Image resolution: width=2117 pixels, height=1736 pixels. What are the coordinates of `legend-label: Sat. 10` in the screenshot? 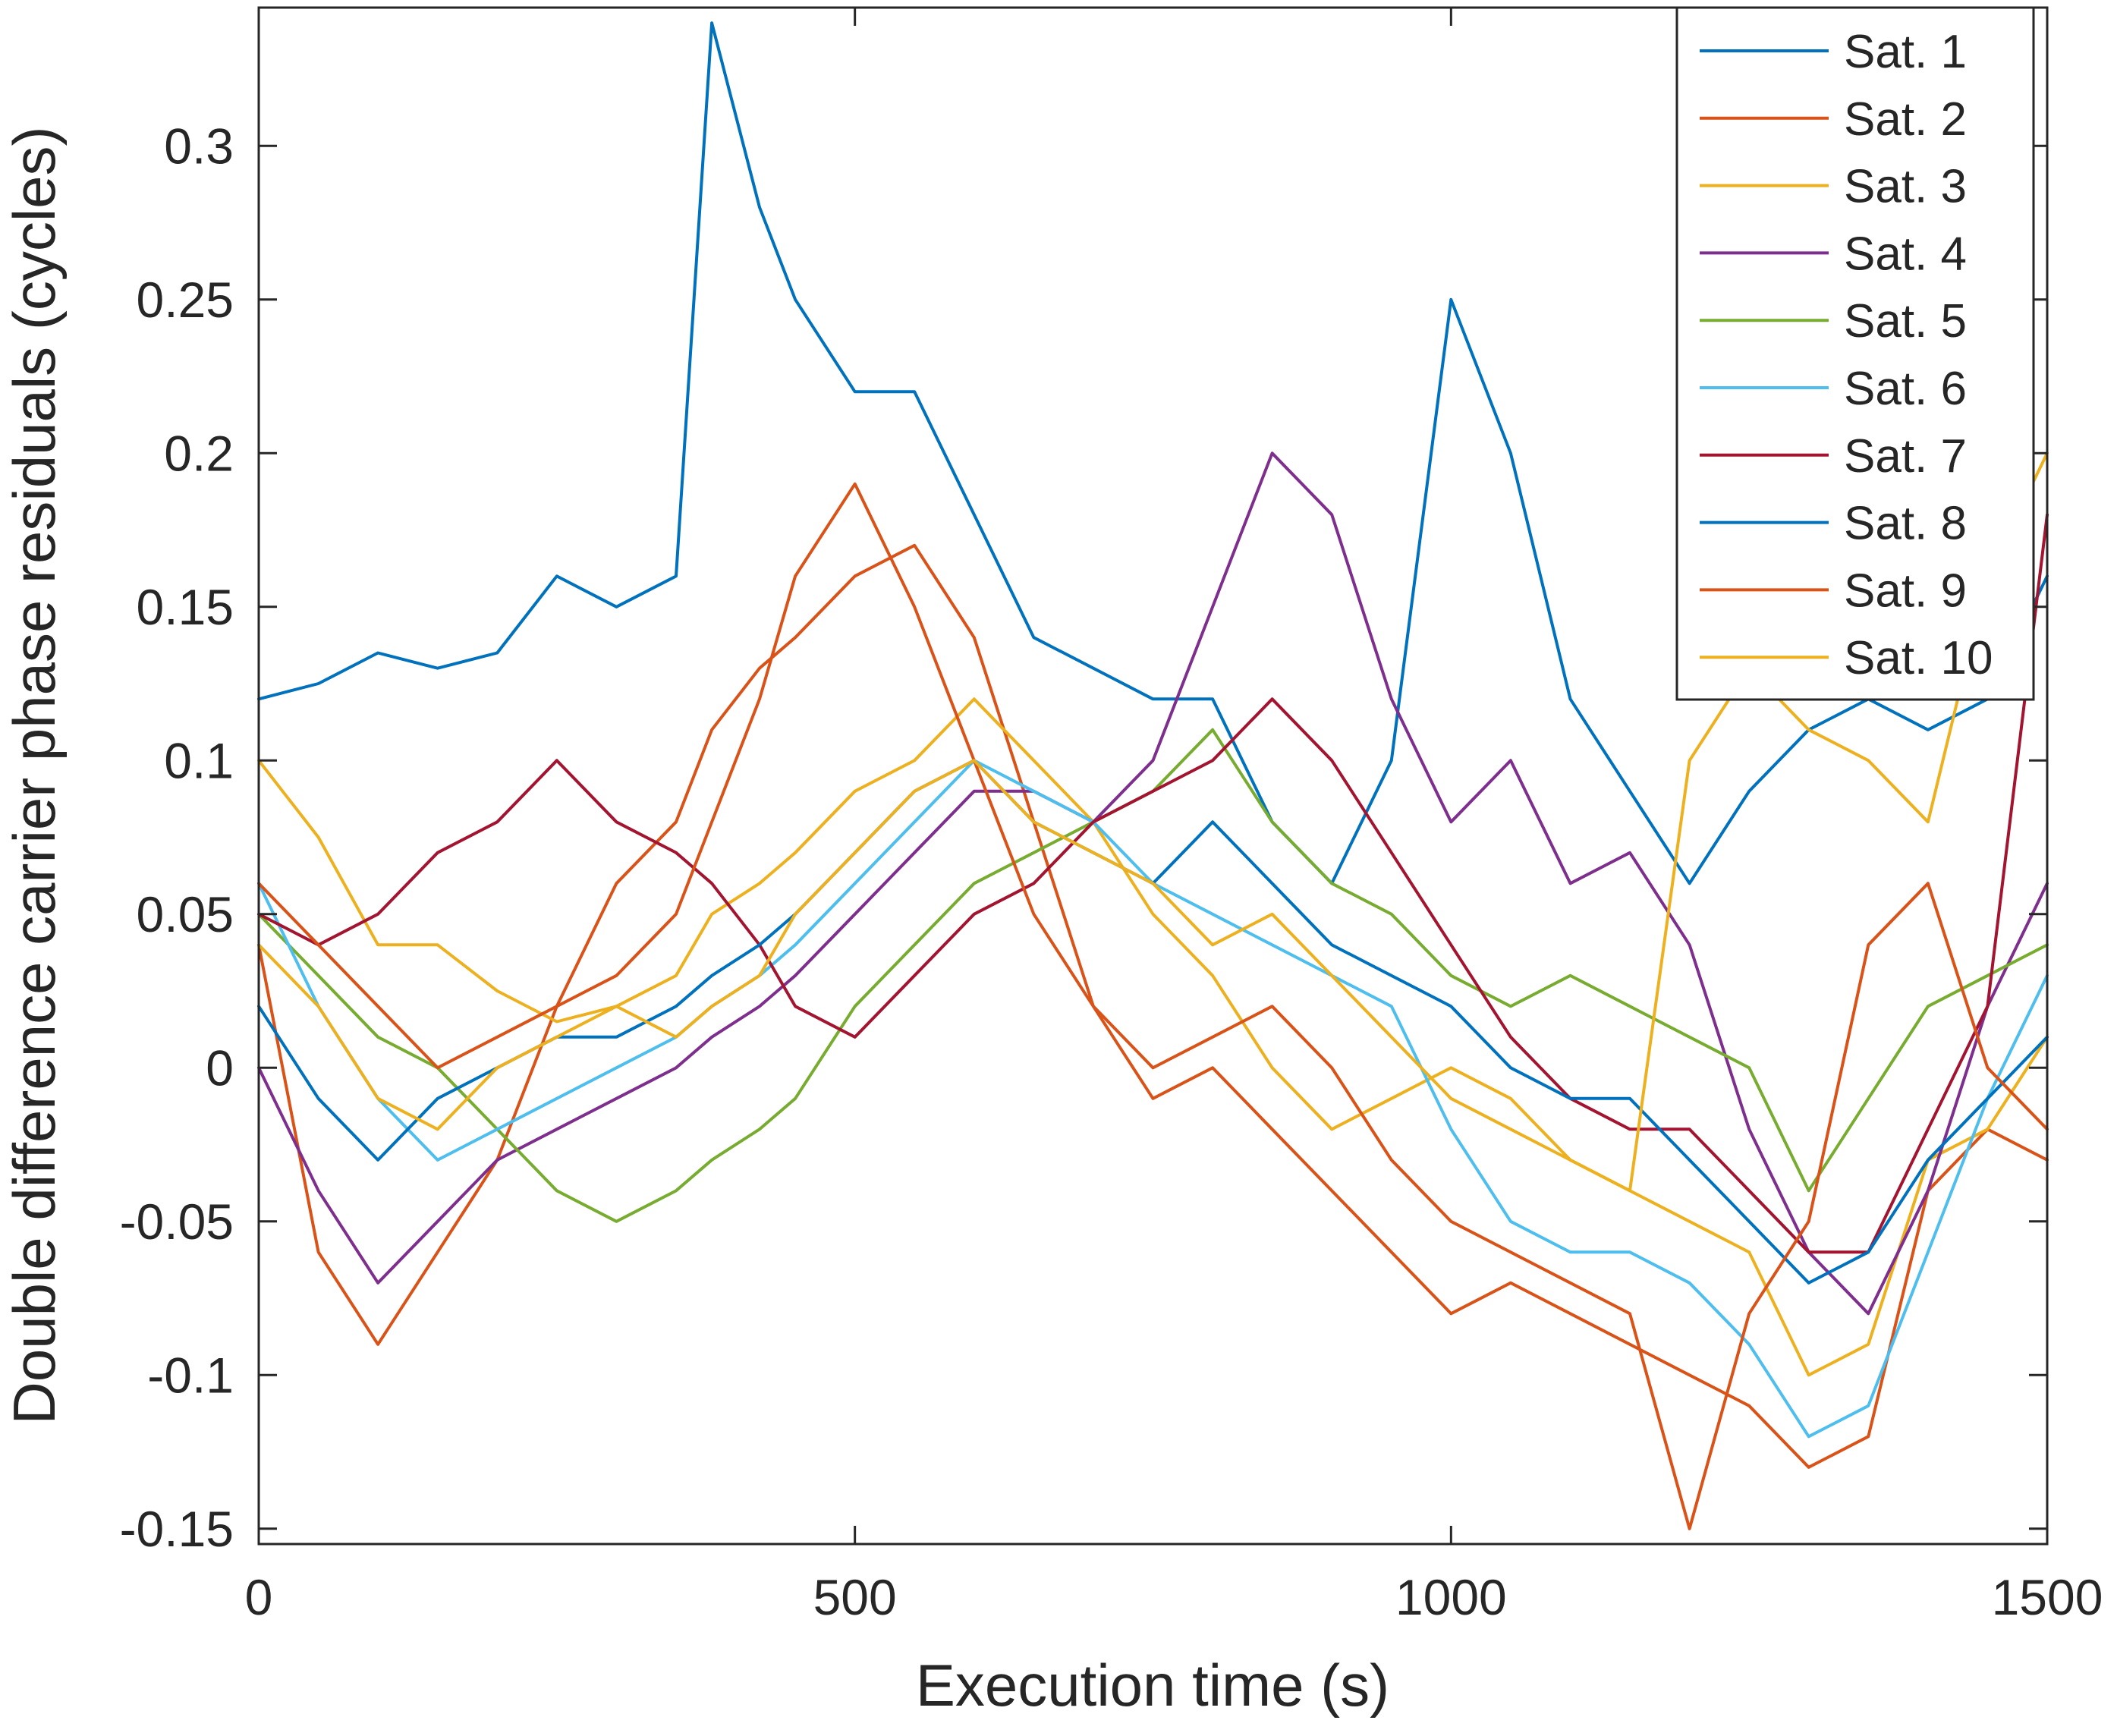 It's located at (1918, 658).